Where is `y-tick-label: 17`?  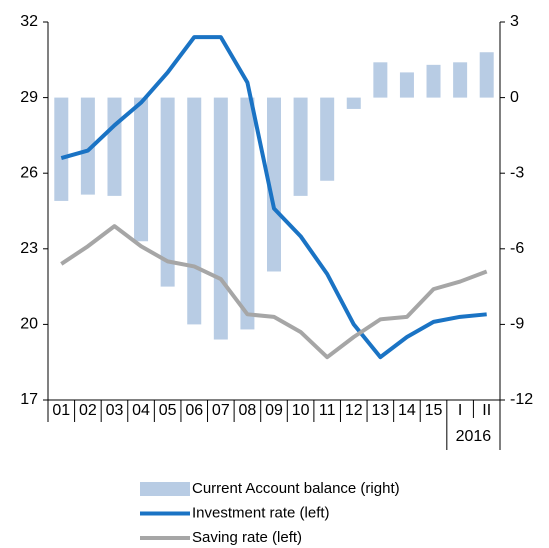
y-tick-label: 17 is located at coordinates (29, 399).